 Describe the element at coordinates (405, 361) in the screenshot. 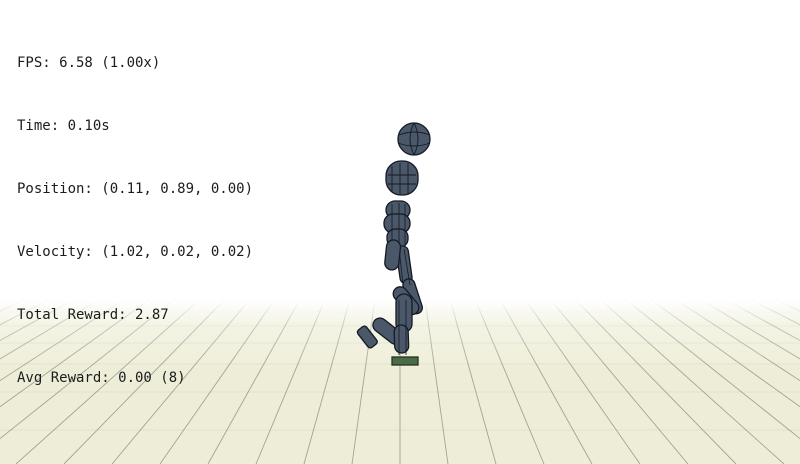

I see `foot-contact-marker` at that location.